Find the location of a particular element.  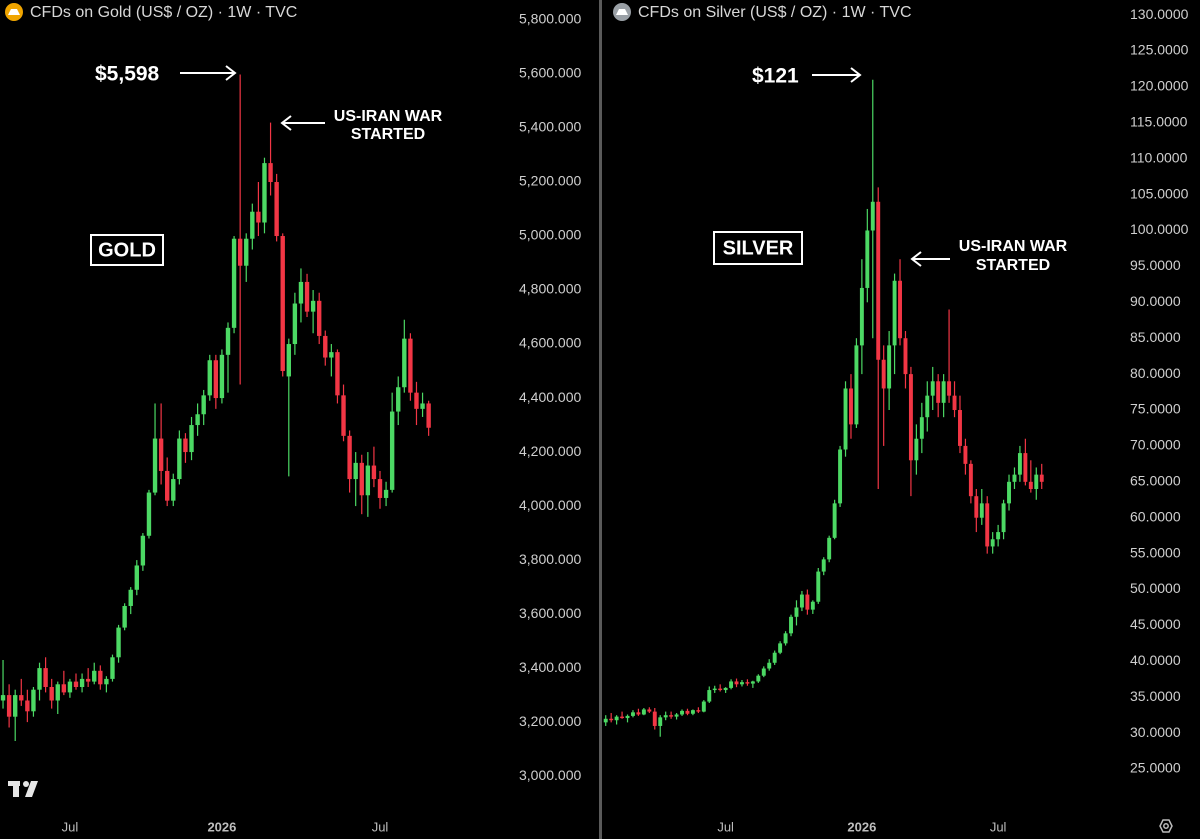

x-tick-label: Jul is located at coordinates (725, 826).